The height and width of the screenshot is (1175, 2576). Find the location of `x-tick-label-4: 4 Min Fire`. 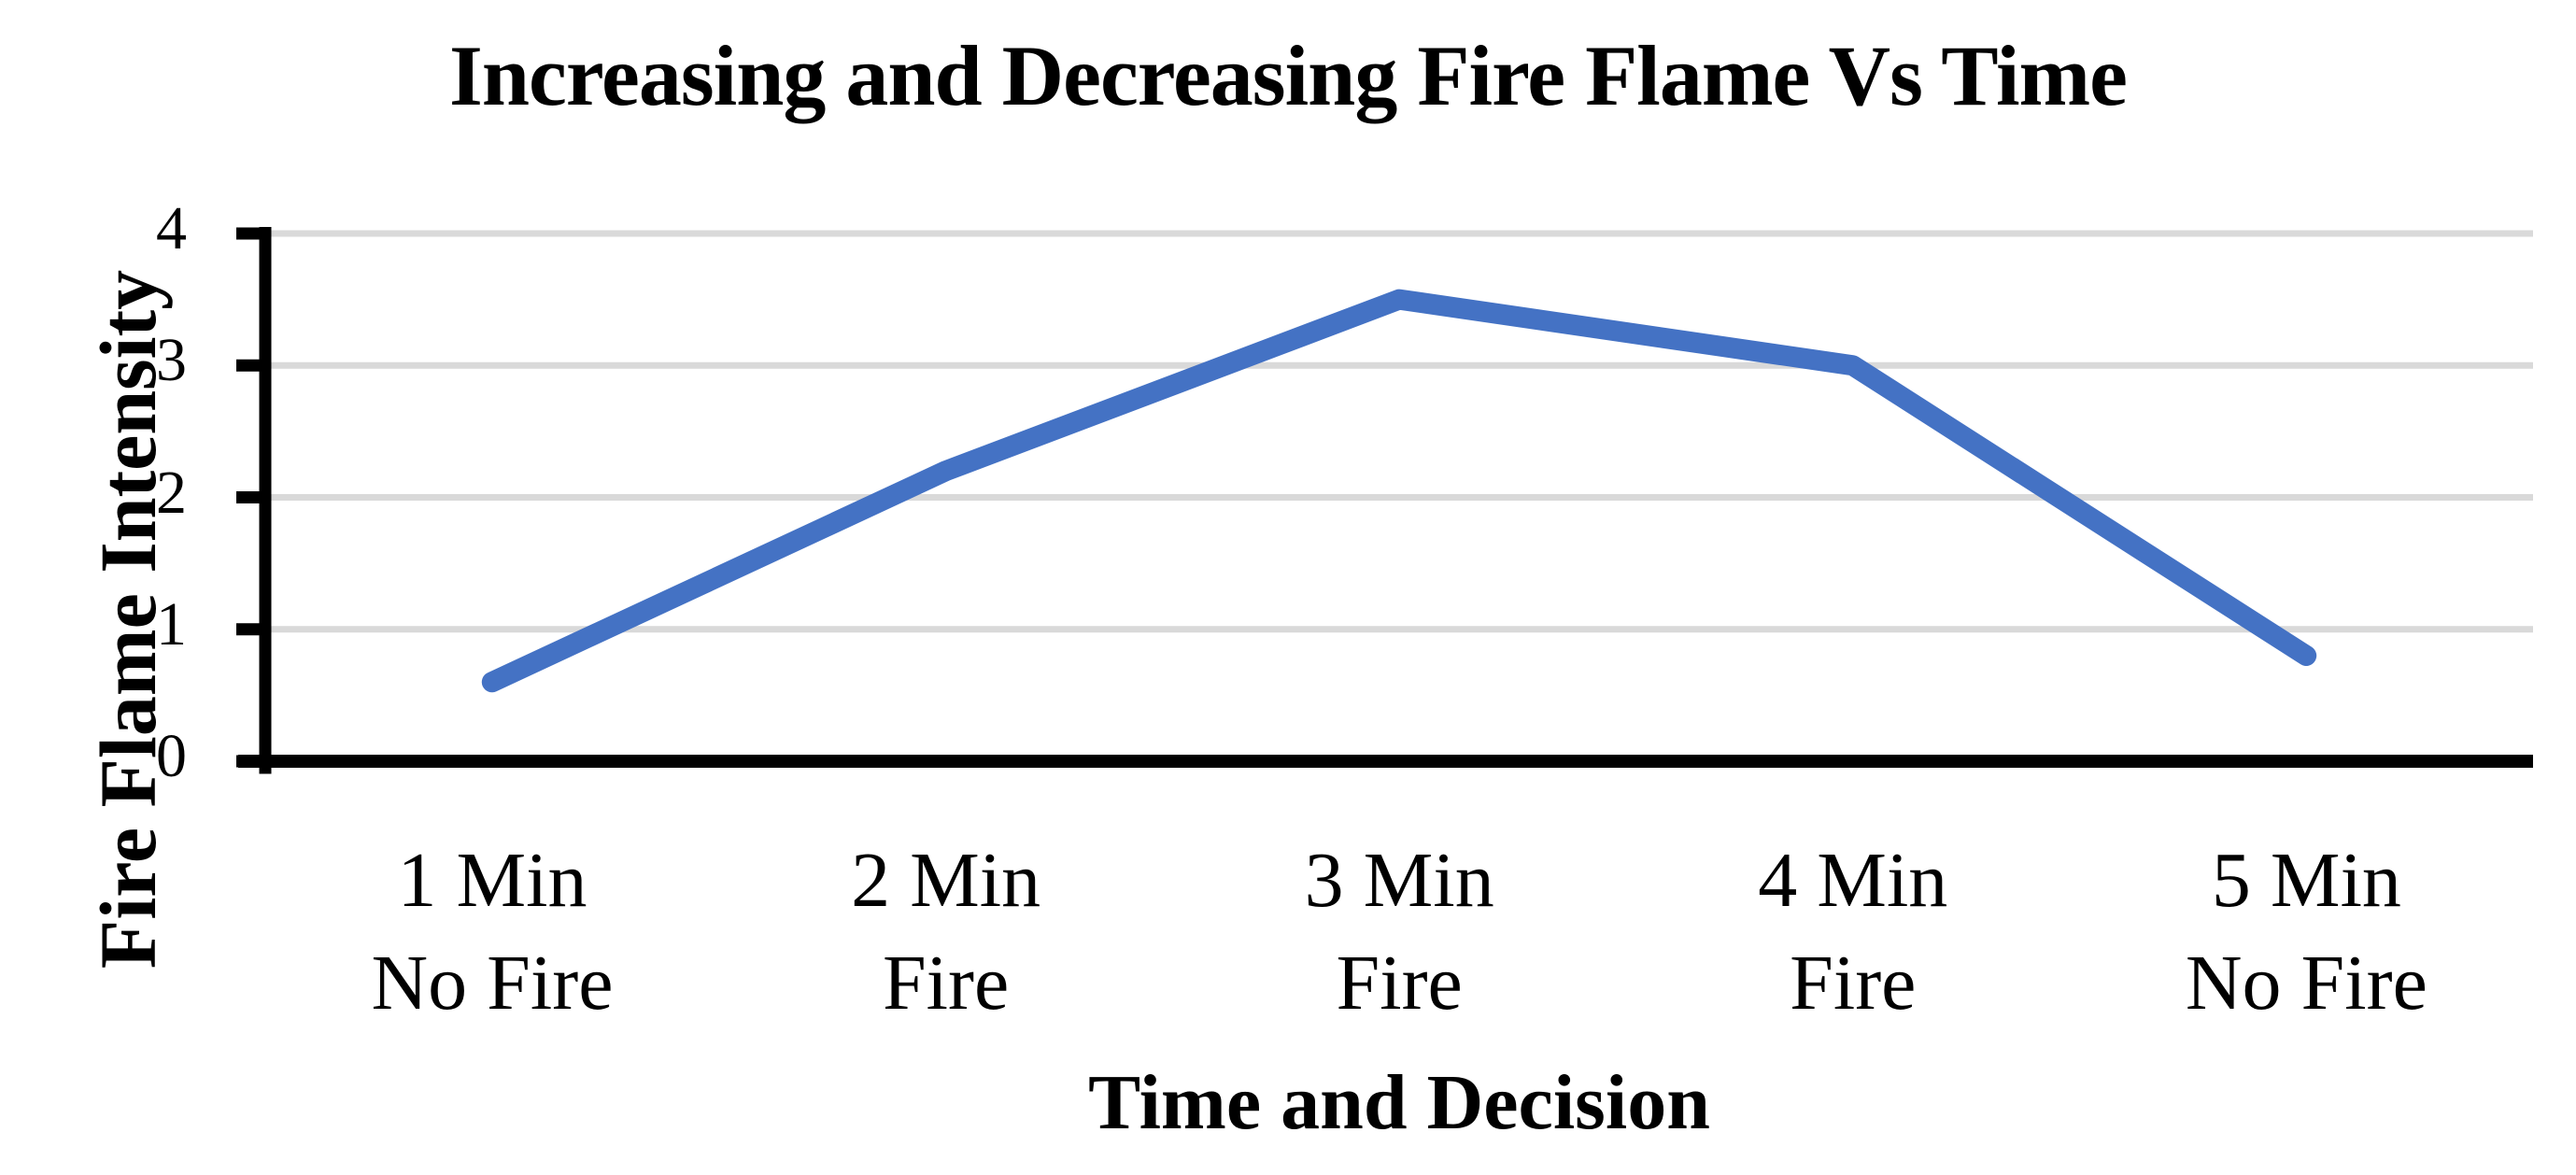

x-tick-label-4: 4 Min Fire is located at coordinates (1853, 932).